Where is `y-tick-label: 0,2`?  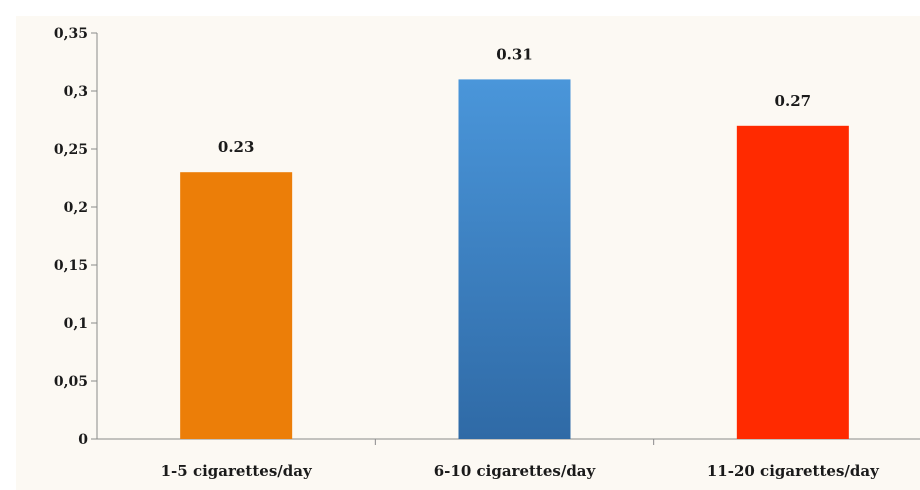
y-tick-label: 0,2 is located at coordinates (76, 208).